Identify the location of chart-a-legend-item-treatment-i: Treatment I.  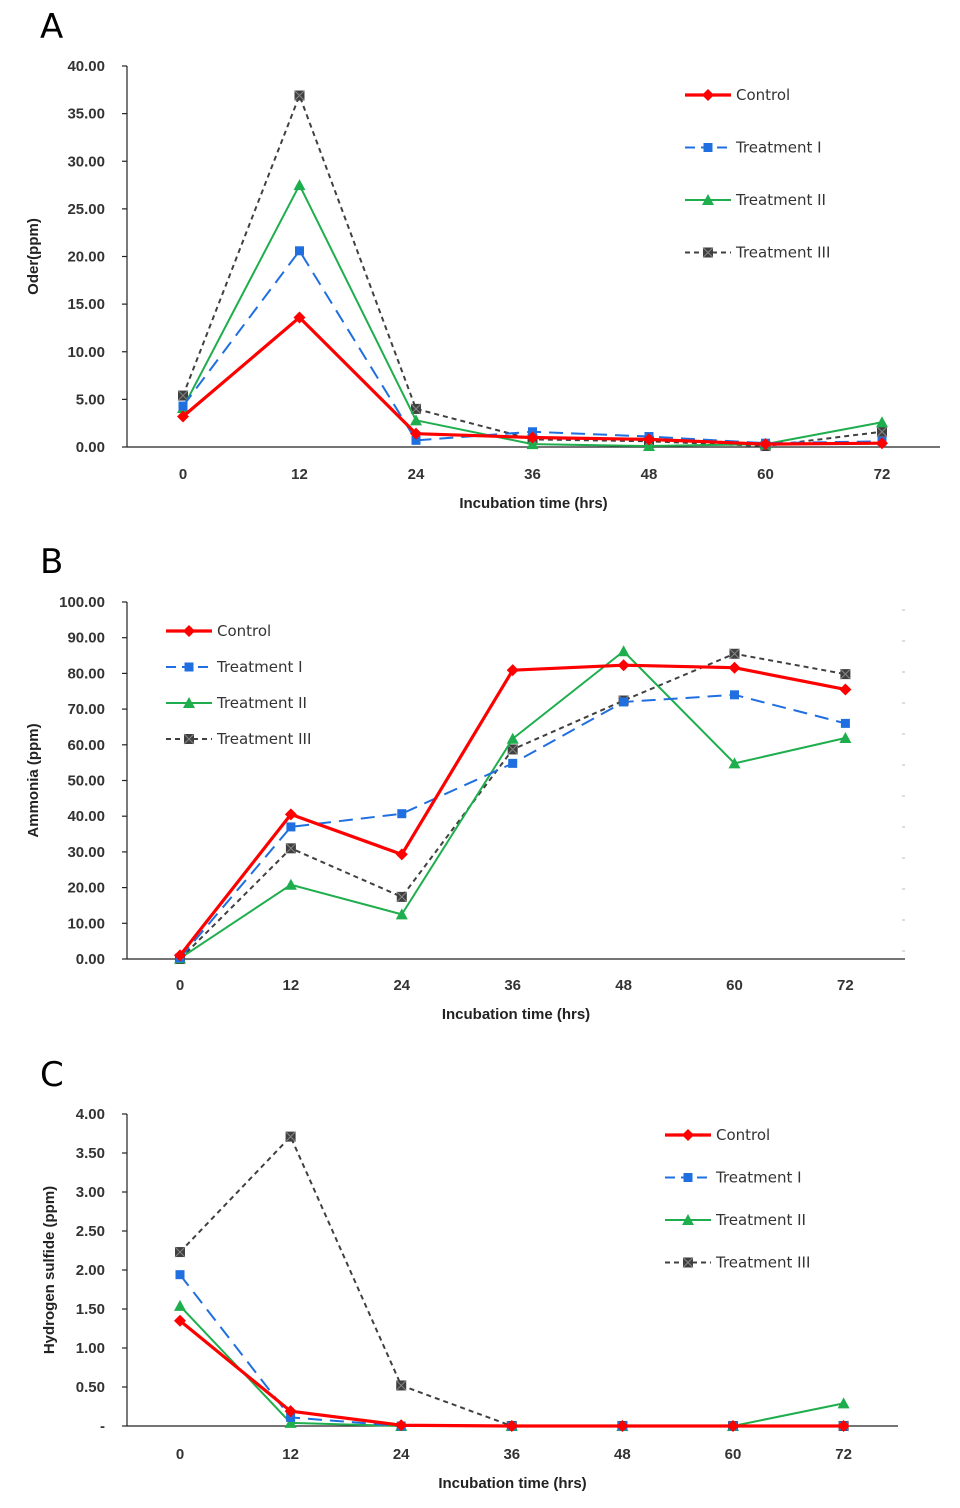
(753, 148).